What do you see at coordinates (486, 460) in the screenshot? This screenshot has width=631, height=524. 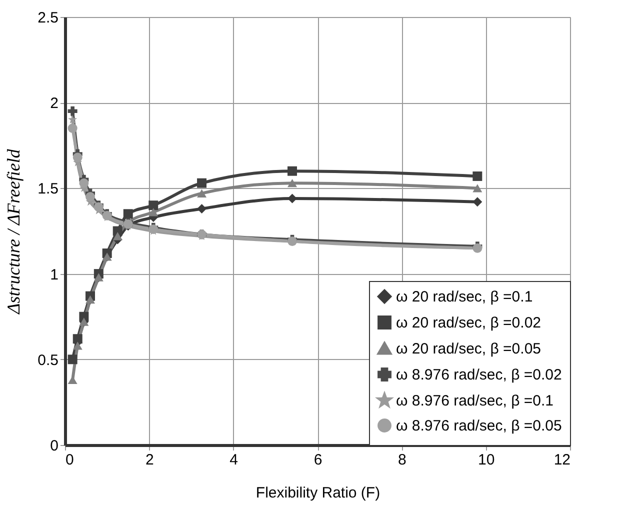 I see `x-tick-label: 10` at bounding box center [486, 460].